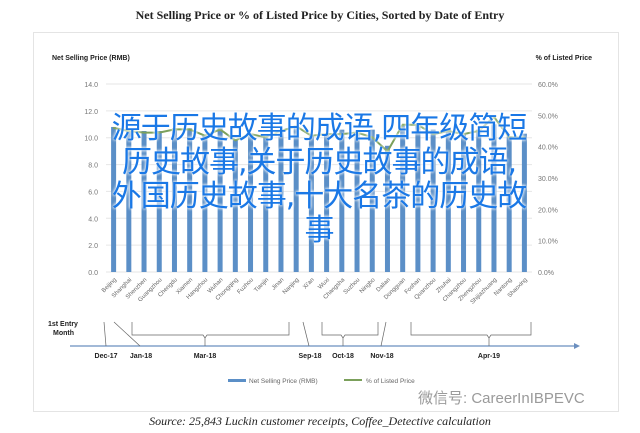 This screenshot has height=433, width=640. I want to click on y2-tick-label: 50.0%, so click(548, 116).